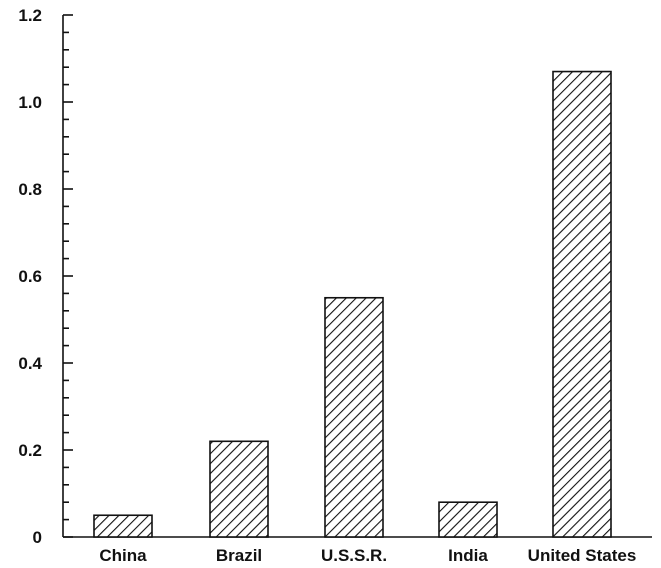  I want to click on bar-brazil, so click(239, 489).